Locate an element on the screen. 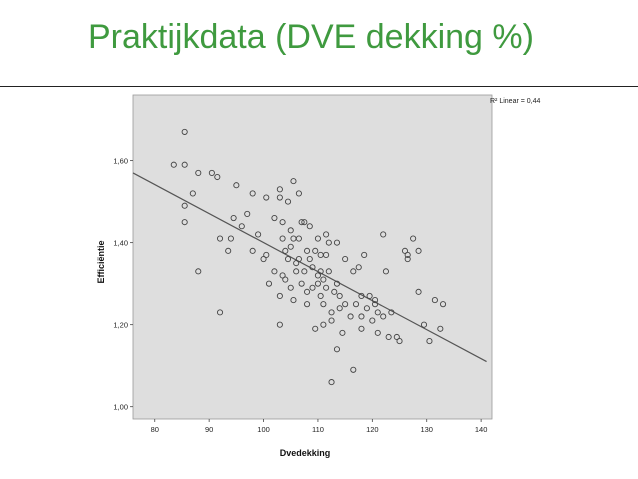 Image resolution: width=638 pixels, height=479 pixels. y-tick-label: 1,40 is located at coordinates (120, 243).